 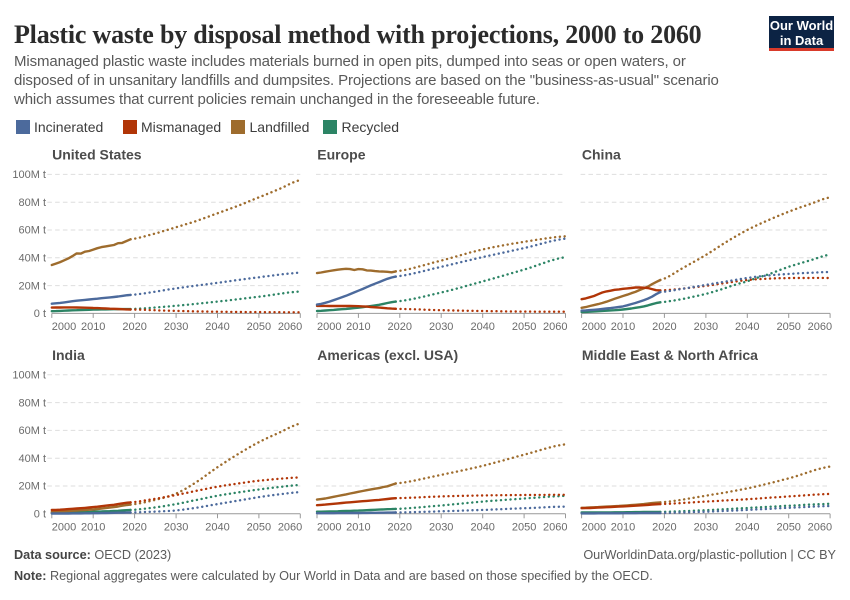 I want to click on svg-text: Middle East & North Africa, so click(x=670, y=355).